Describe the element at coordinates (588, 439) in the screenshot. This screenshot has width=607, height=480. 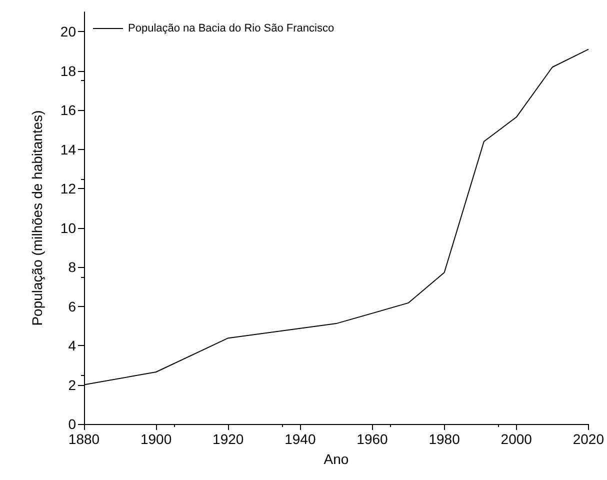
I see `x-tick-label: 2020` at that location.